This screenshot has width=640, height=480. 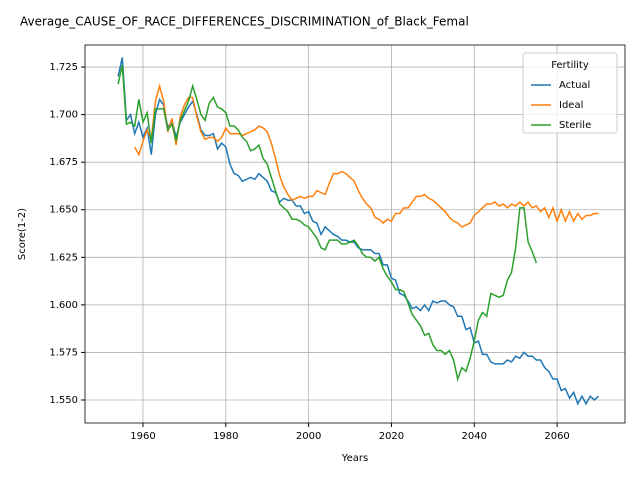 I want to click on y-tick-label: 1.700, so click(x=63, y=115).